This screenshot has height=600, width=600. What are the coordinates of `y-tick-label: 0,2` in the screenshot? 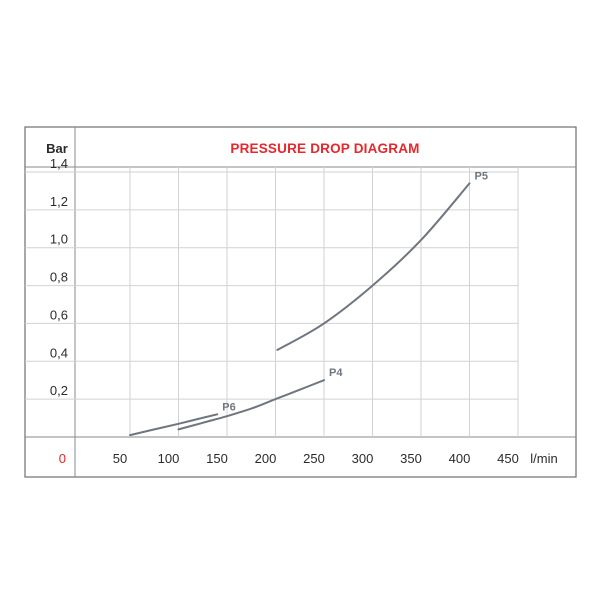 It's located at (59, 390).